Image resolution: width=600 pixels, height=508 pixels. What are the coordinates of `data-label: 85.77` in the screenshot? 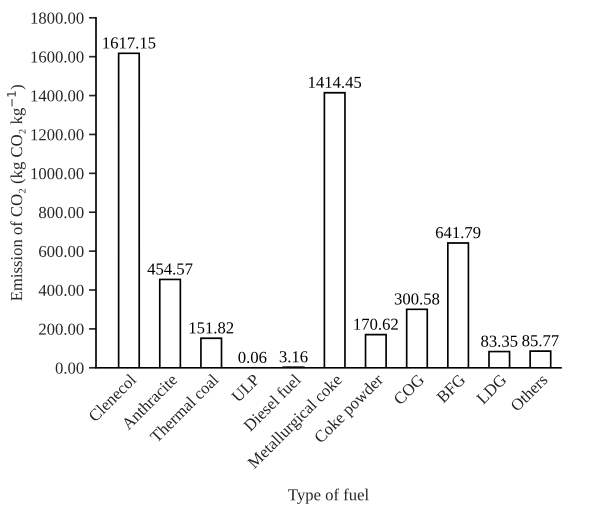 It's located at (540, 340).